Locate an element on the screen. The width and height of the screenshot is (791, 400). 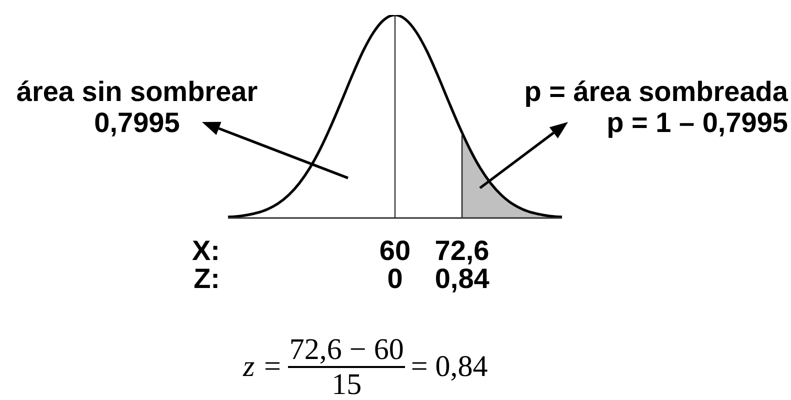
x2-tick-label: 0,84 is located at coordinates (462, 278).